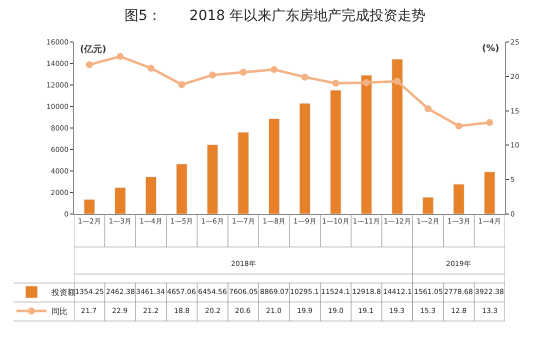  What do you see at coordinates (275, 16) in the screenshot?
I see `chart-title: 图5： 2018 年以来广东房地产完成投资走势` at bounding box center [275, 16].